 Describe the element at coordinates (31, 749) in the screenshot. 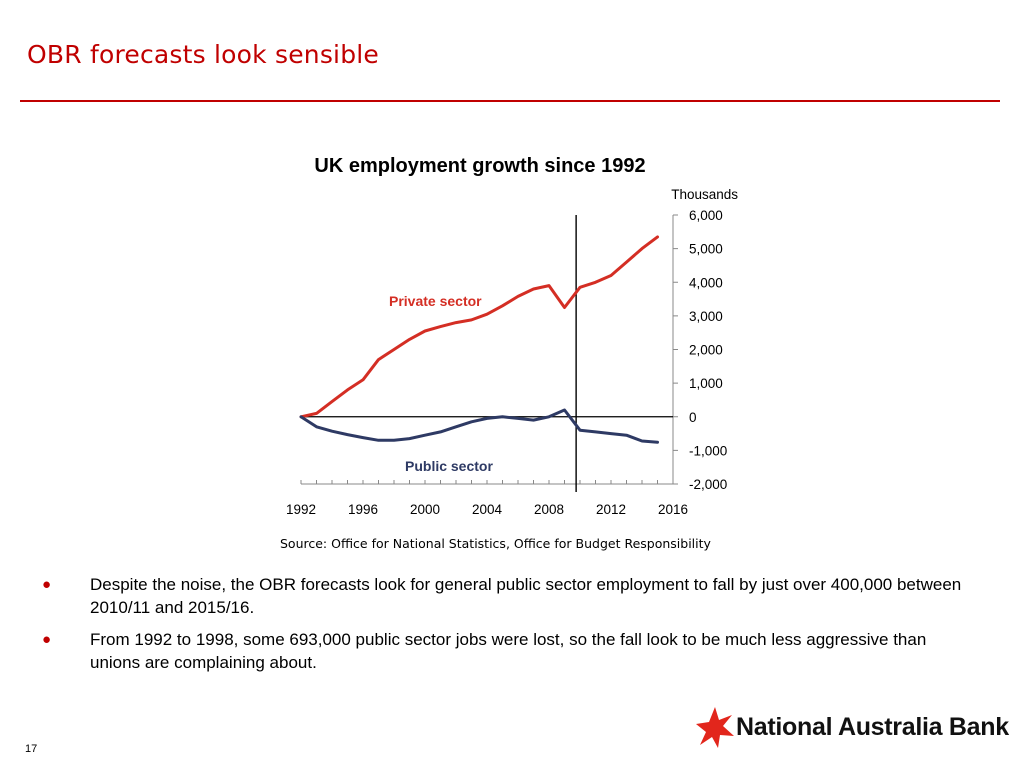

I see `page-number: 17` at that location.